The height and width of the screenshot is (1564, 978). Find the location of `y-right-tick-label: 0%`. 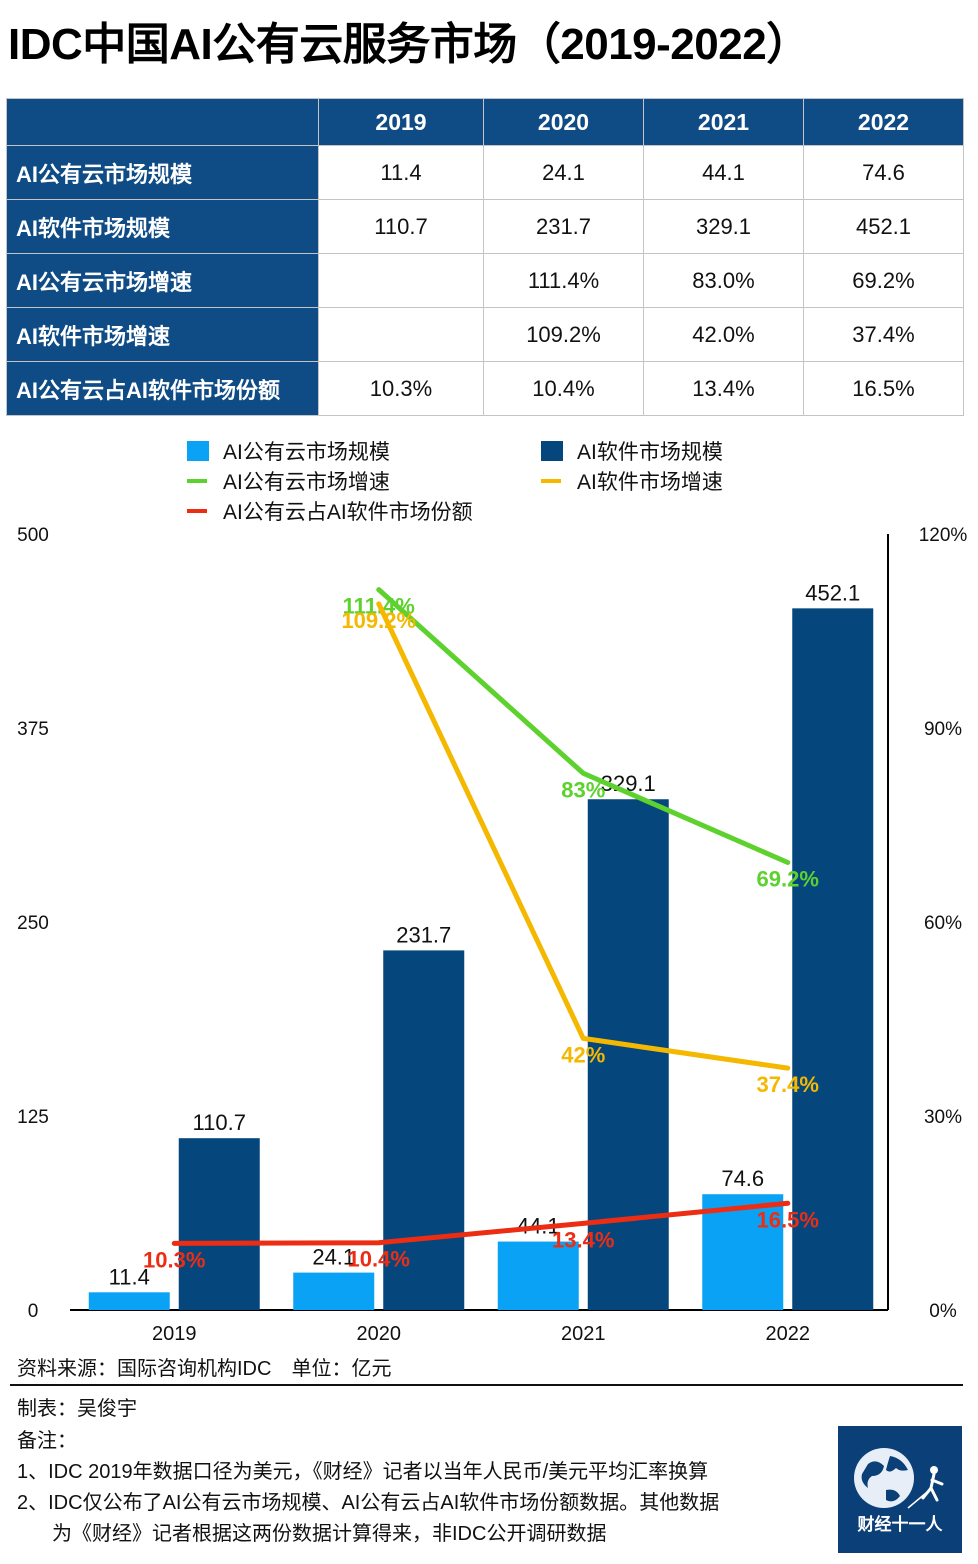

y-right-tick-label: 0% is located at coordinates (943, 1311).